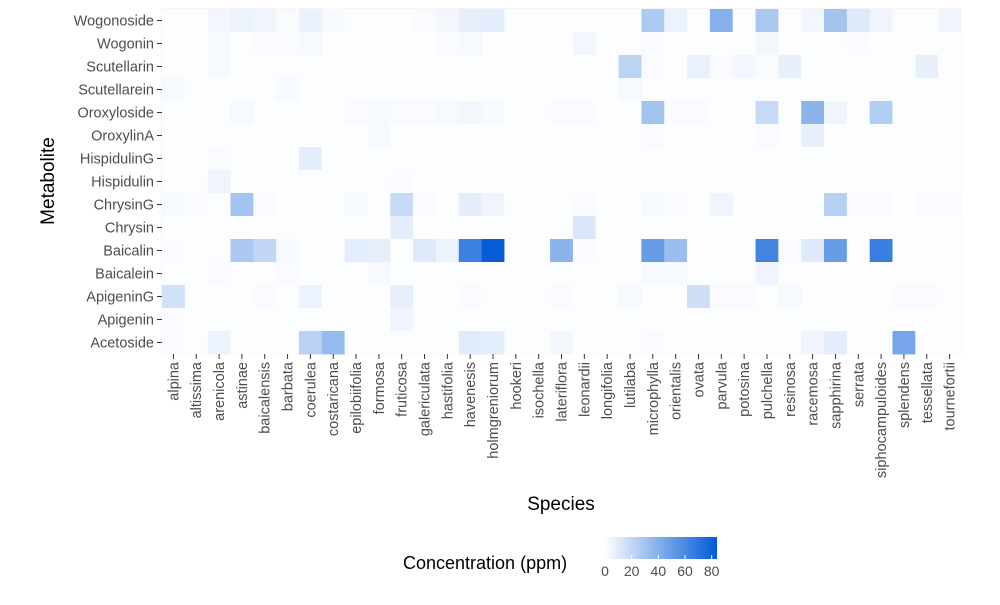 Image resolution: width=1000 pixels, height=605 pixels. What do you see at coordinates (836, 343) in the screenshot?
I see `heatmap-cell-acetoside-sapphirina` at bounding box center [836, 343].